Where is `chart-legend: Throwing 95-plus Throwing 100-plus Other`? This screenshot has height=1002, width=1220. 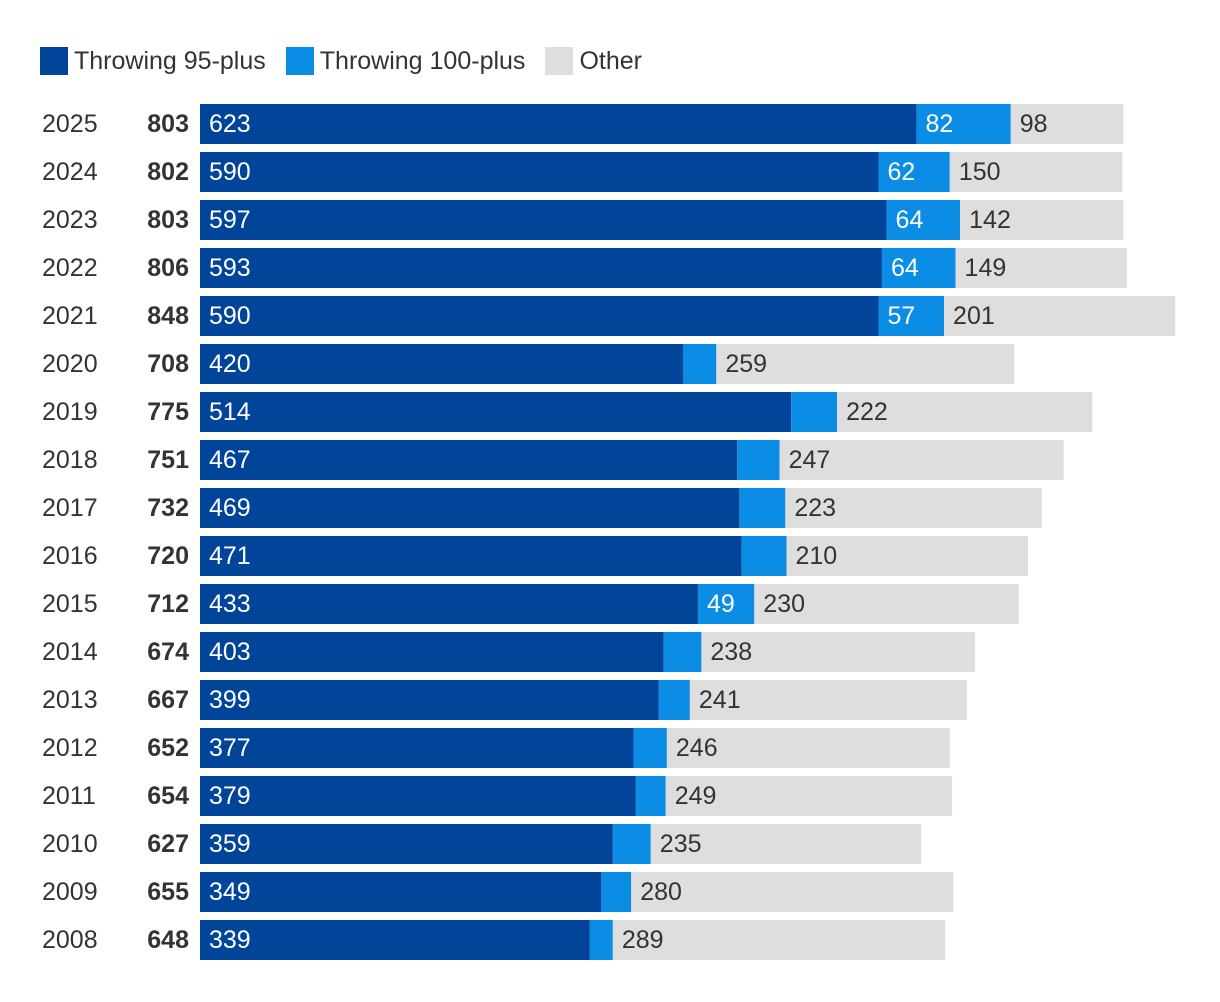 chart-legend: Throwing 95-plus Throwing 100-plus Other is located at coordinates (351, 61).